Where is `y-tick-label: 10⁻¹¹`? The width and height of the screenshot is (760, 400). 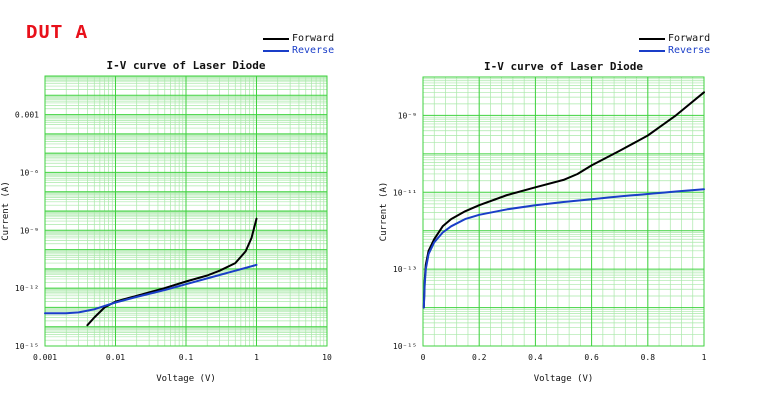
y-tick-label: 10⁻¹¹ is located at coordinates (405, 192).